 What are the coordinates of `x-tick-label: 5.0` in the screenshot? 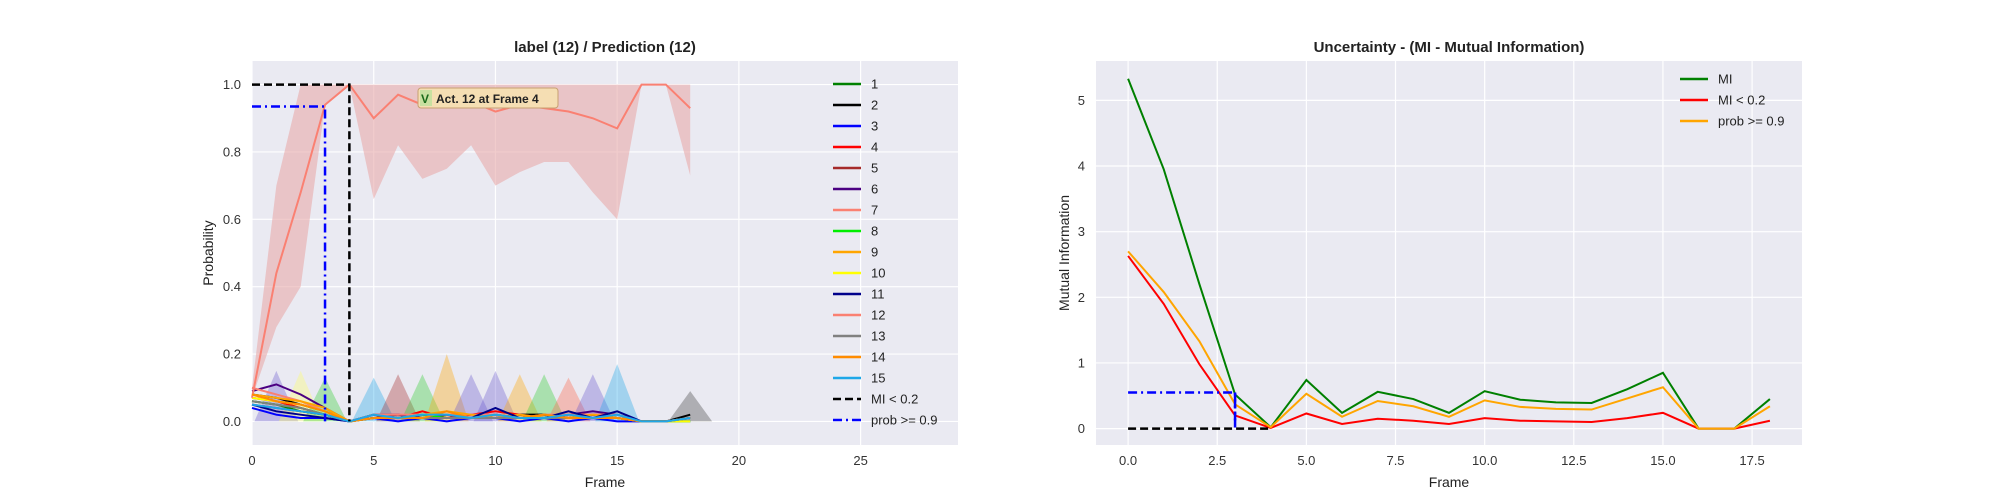 It's located at (1306, 460).